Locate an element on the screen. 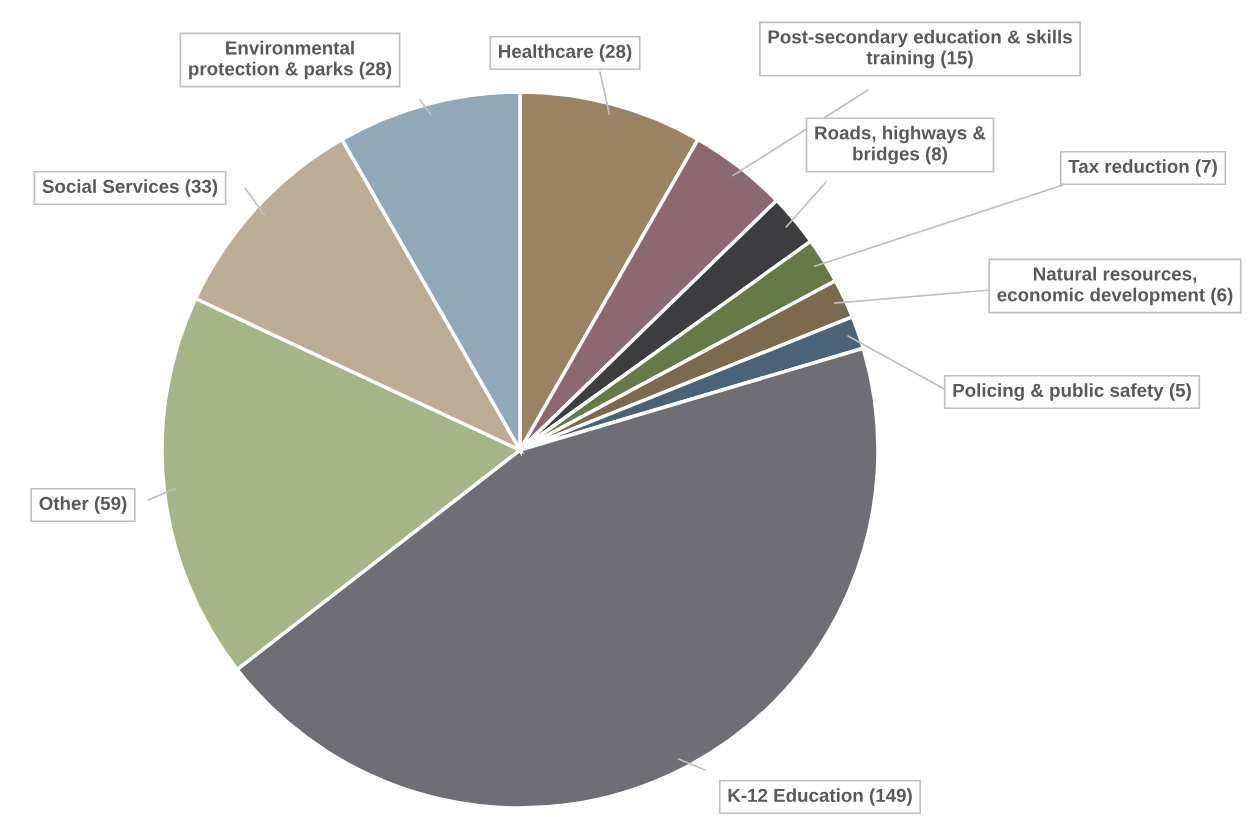  slice-label: Policing & public safety (5) is located at coordinates (1072, 392).